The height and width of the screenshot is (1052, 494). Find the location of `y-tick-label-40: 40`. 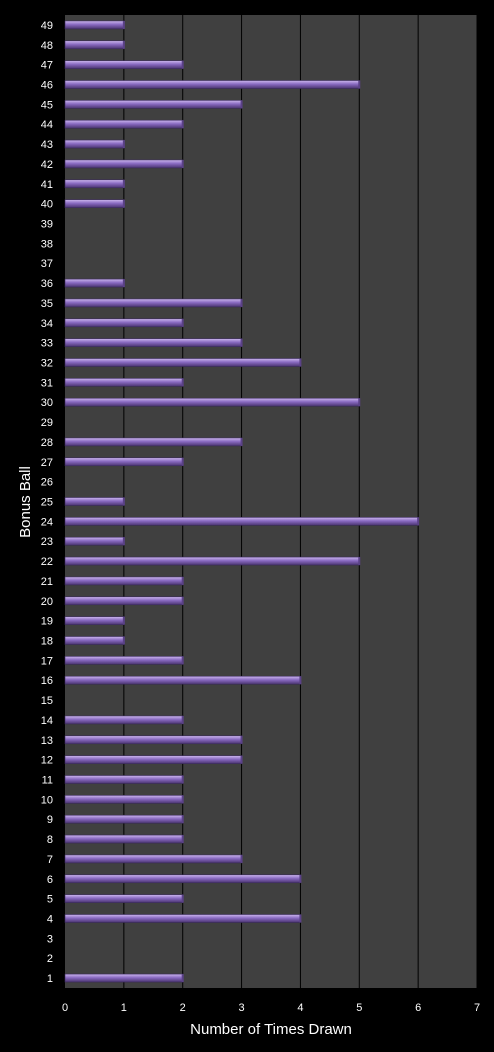

y-tick-label-40: 40 is located at coordinates (47, 205).